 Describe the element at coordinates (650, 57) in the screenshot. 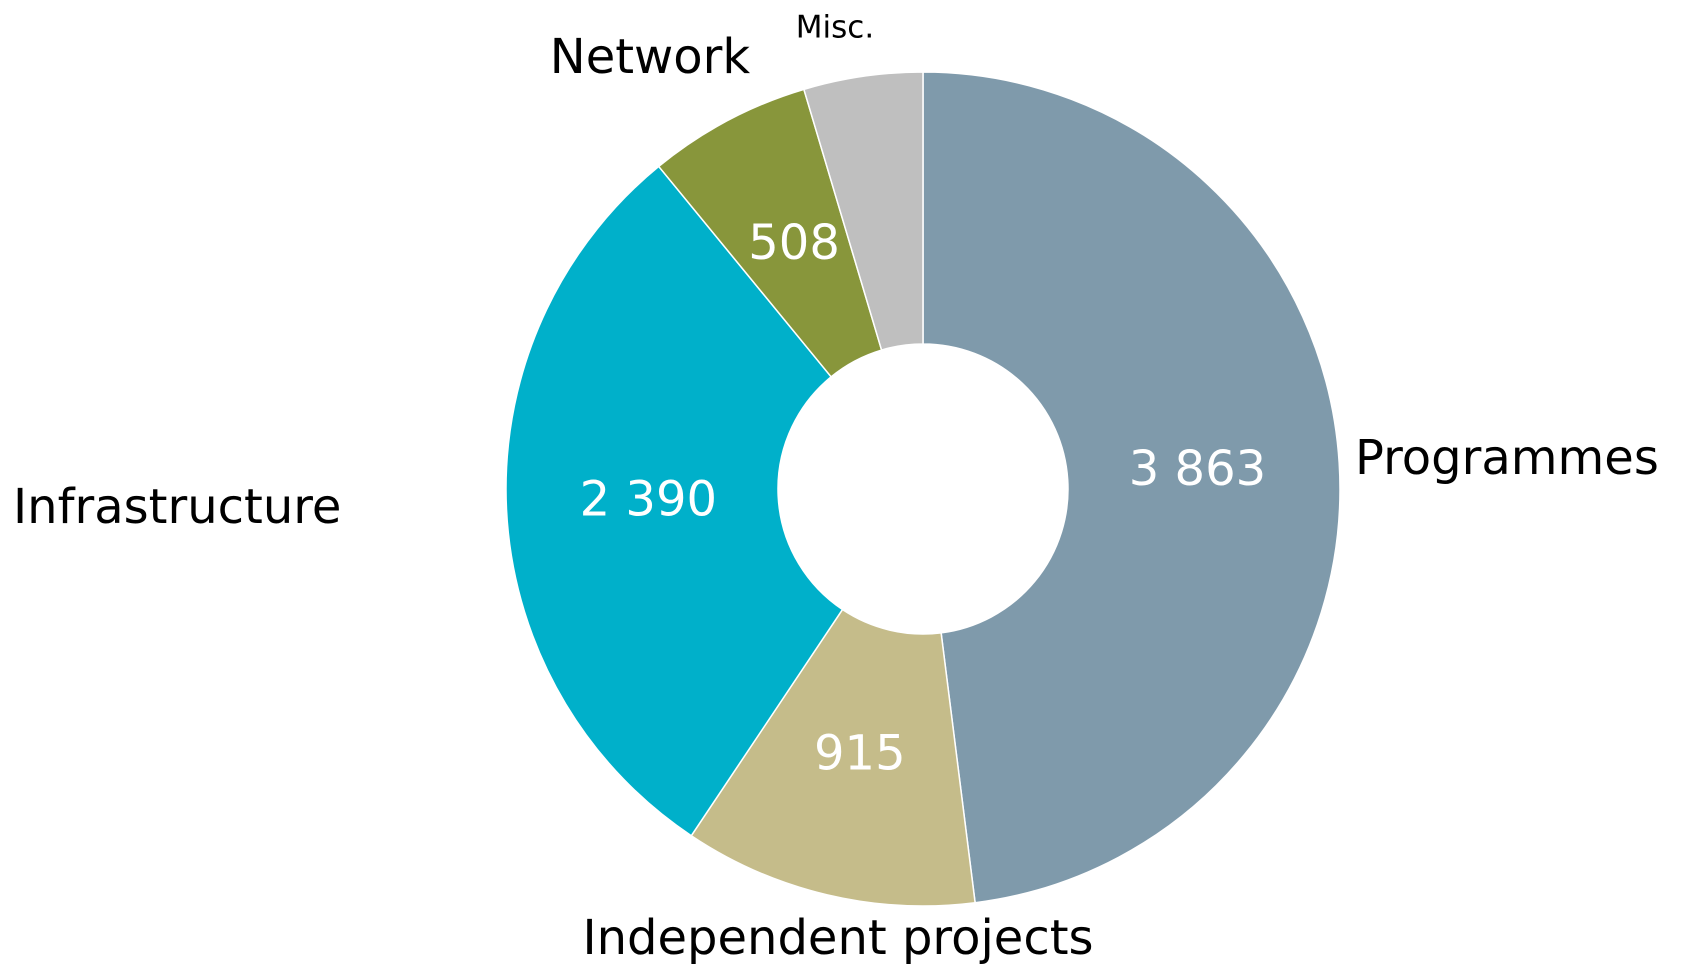

I see `category-label: Network` at that location.